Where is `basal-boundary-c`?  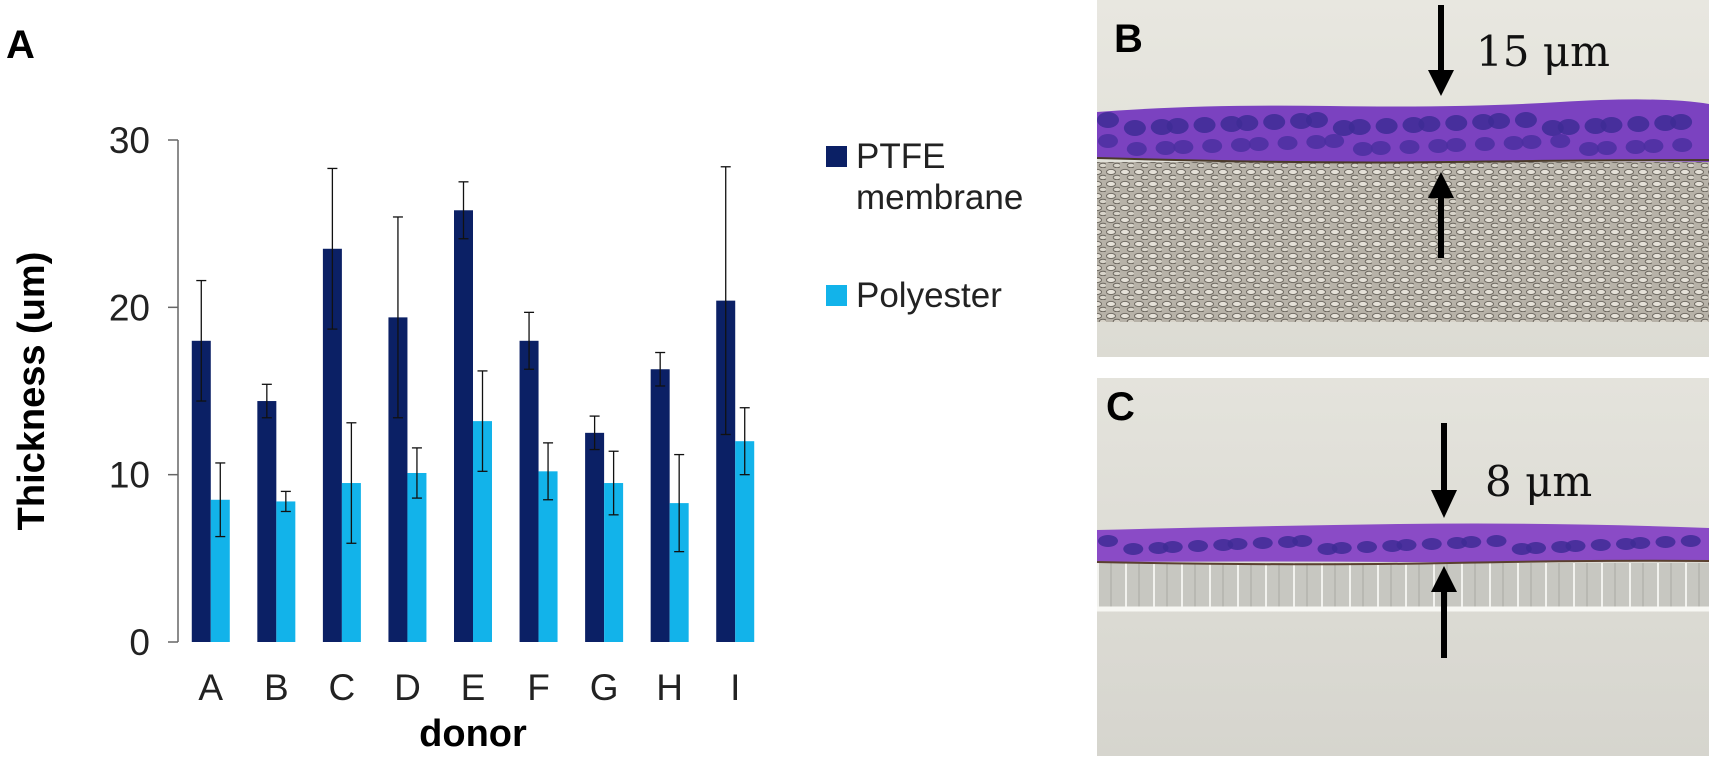 basal-boundary-c is located at coordinates (1403, 562).